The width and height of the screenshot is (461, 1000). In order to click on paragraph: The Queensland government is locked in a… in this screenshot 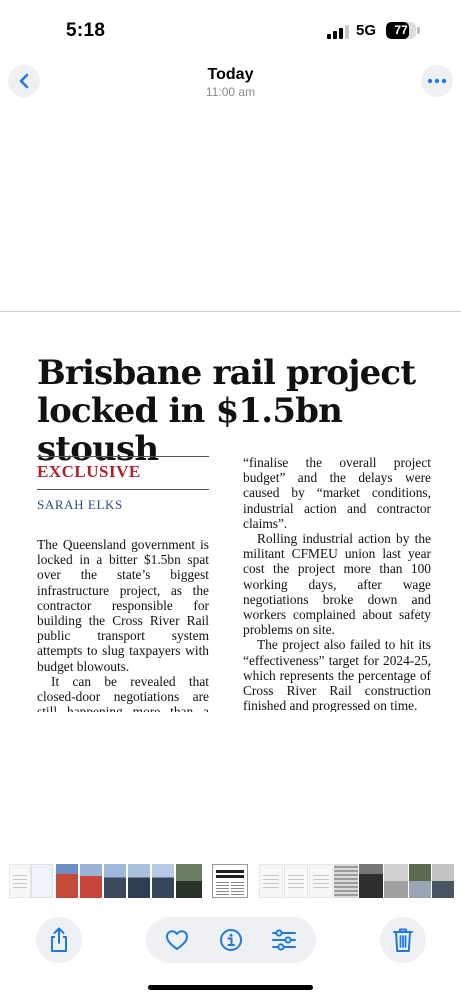, I will do `click(123, 605)`.